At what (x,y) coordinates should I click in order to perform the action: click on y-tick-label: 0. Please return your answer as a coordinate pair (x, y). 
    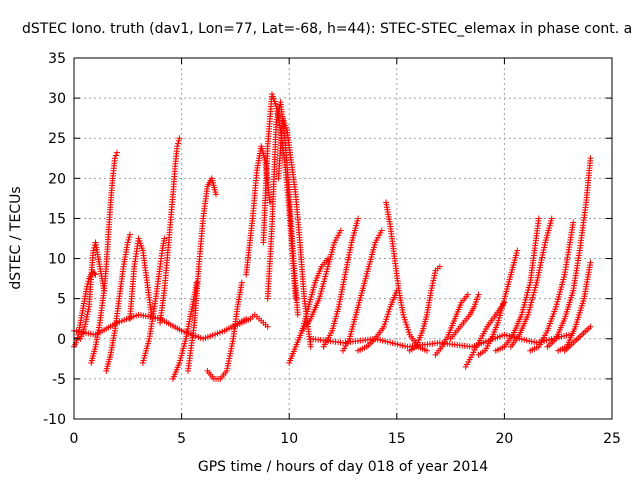
    Looking at the image, I should click on (61, 340).